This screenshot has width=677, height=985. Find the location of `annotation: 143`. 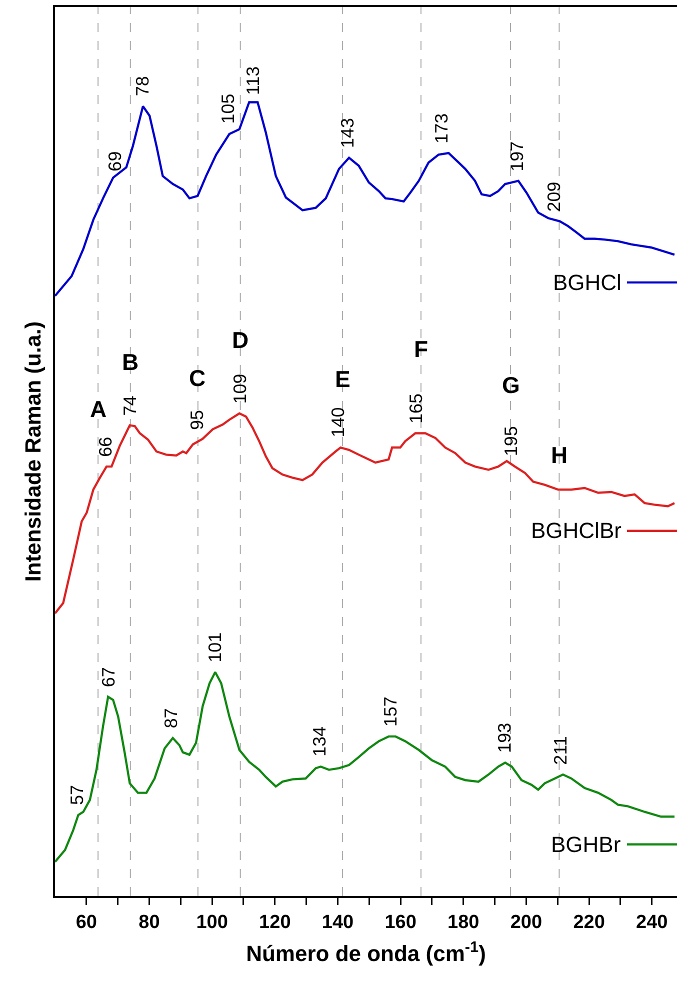

annotation: 143 is located at coordinates (347, 133).